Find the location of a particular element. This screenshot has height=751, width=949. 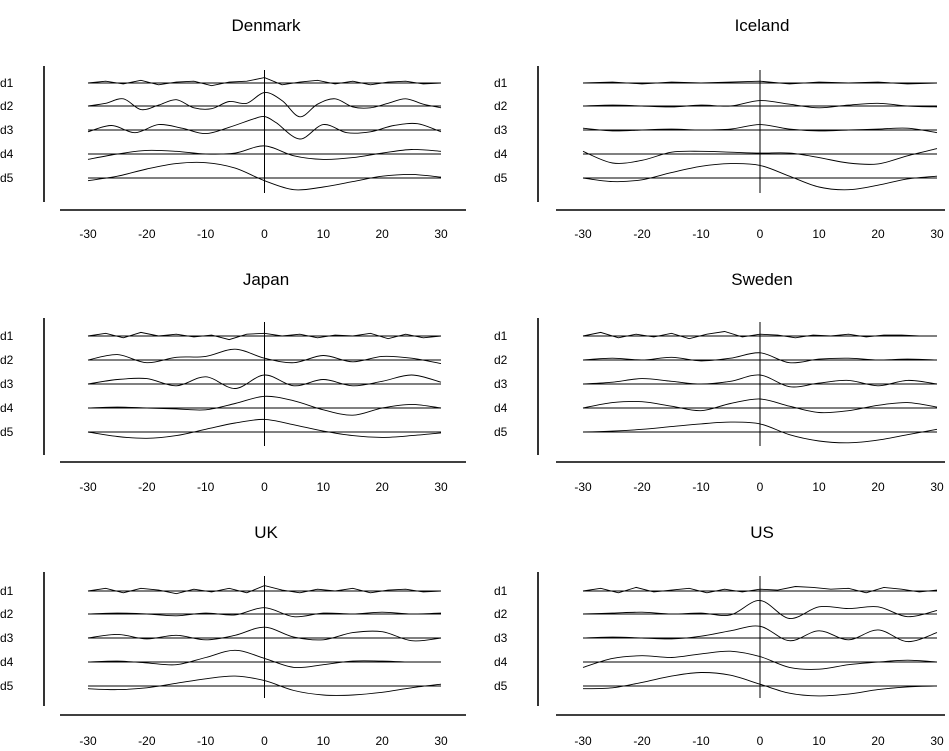

panel-us: US -30 -20 -10 0 10 20 30 d1 d2 d3 d4 d5 is located at coordinates (719, 635).